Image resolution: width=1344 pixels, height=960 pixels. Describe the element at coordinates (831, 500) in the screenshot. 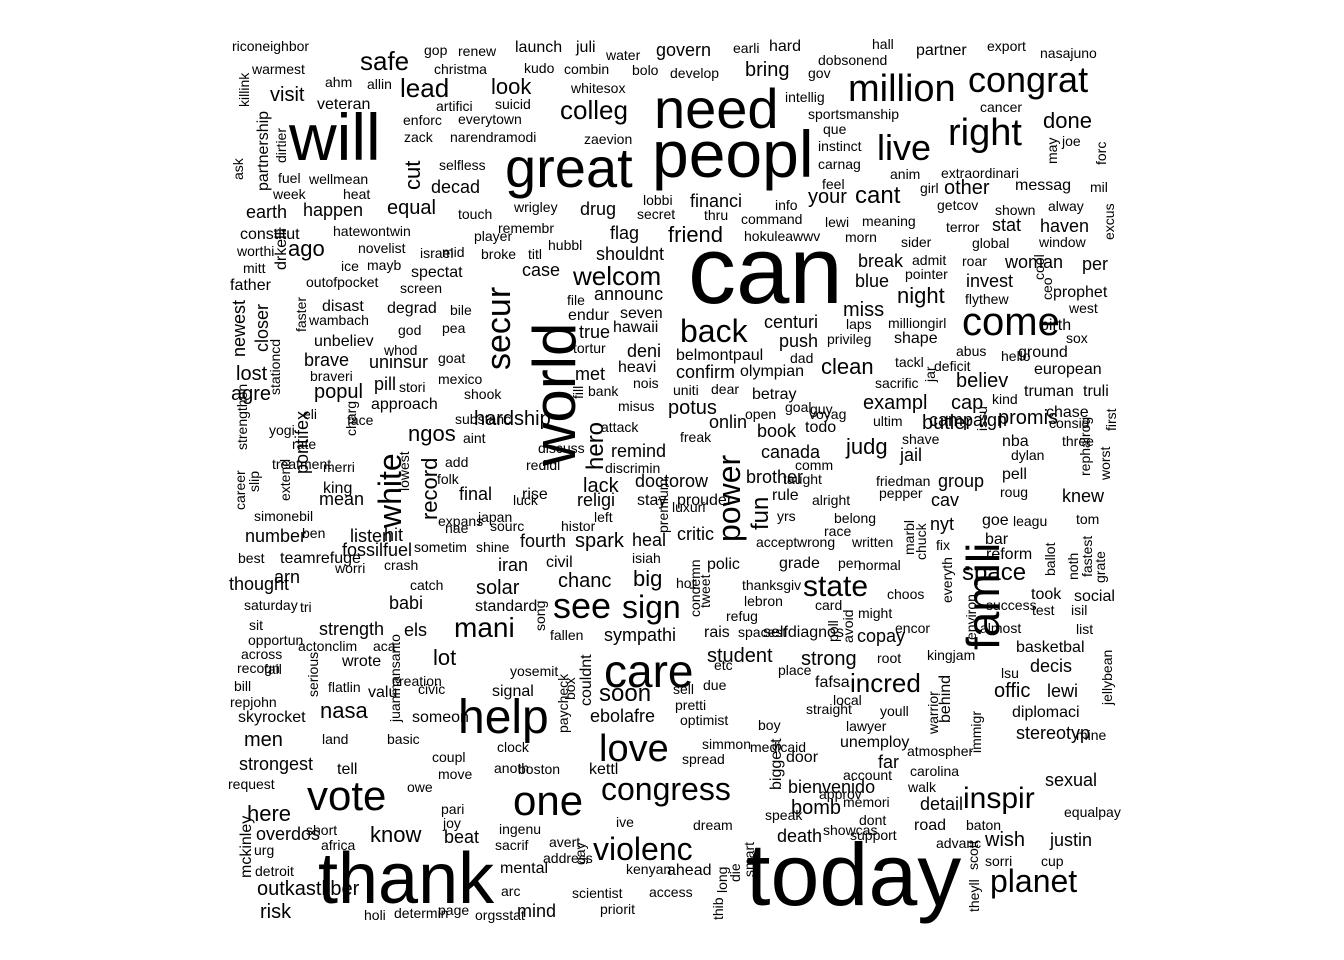

I see `word-cloud-term: alright` at that location.